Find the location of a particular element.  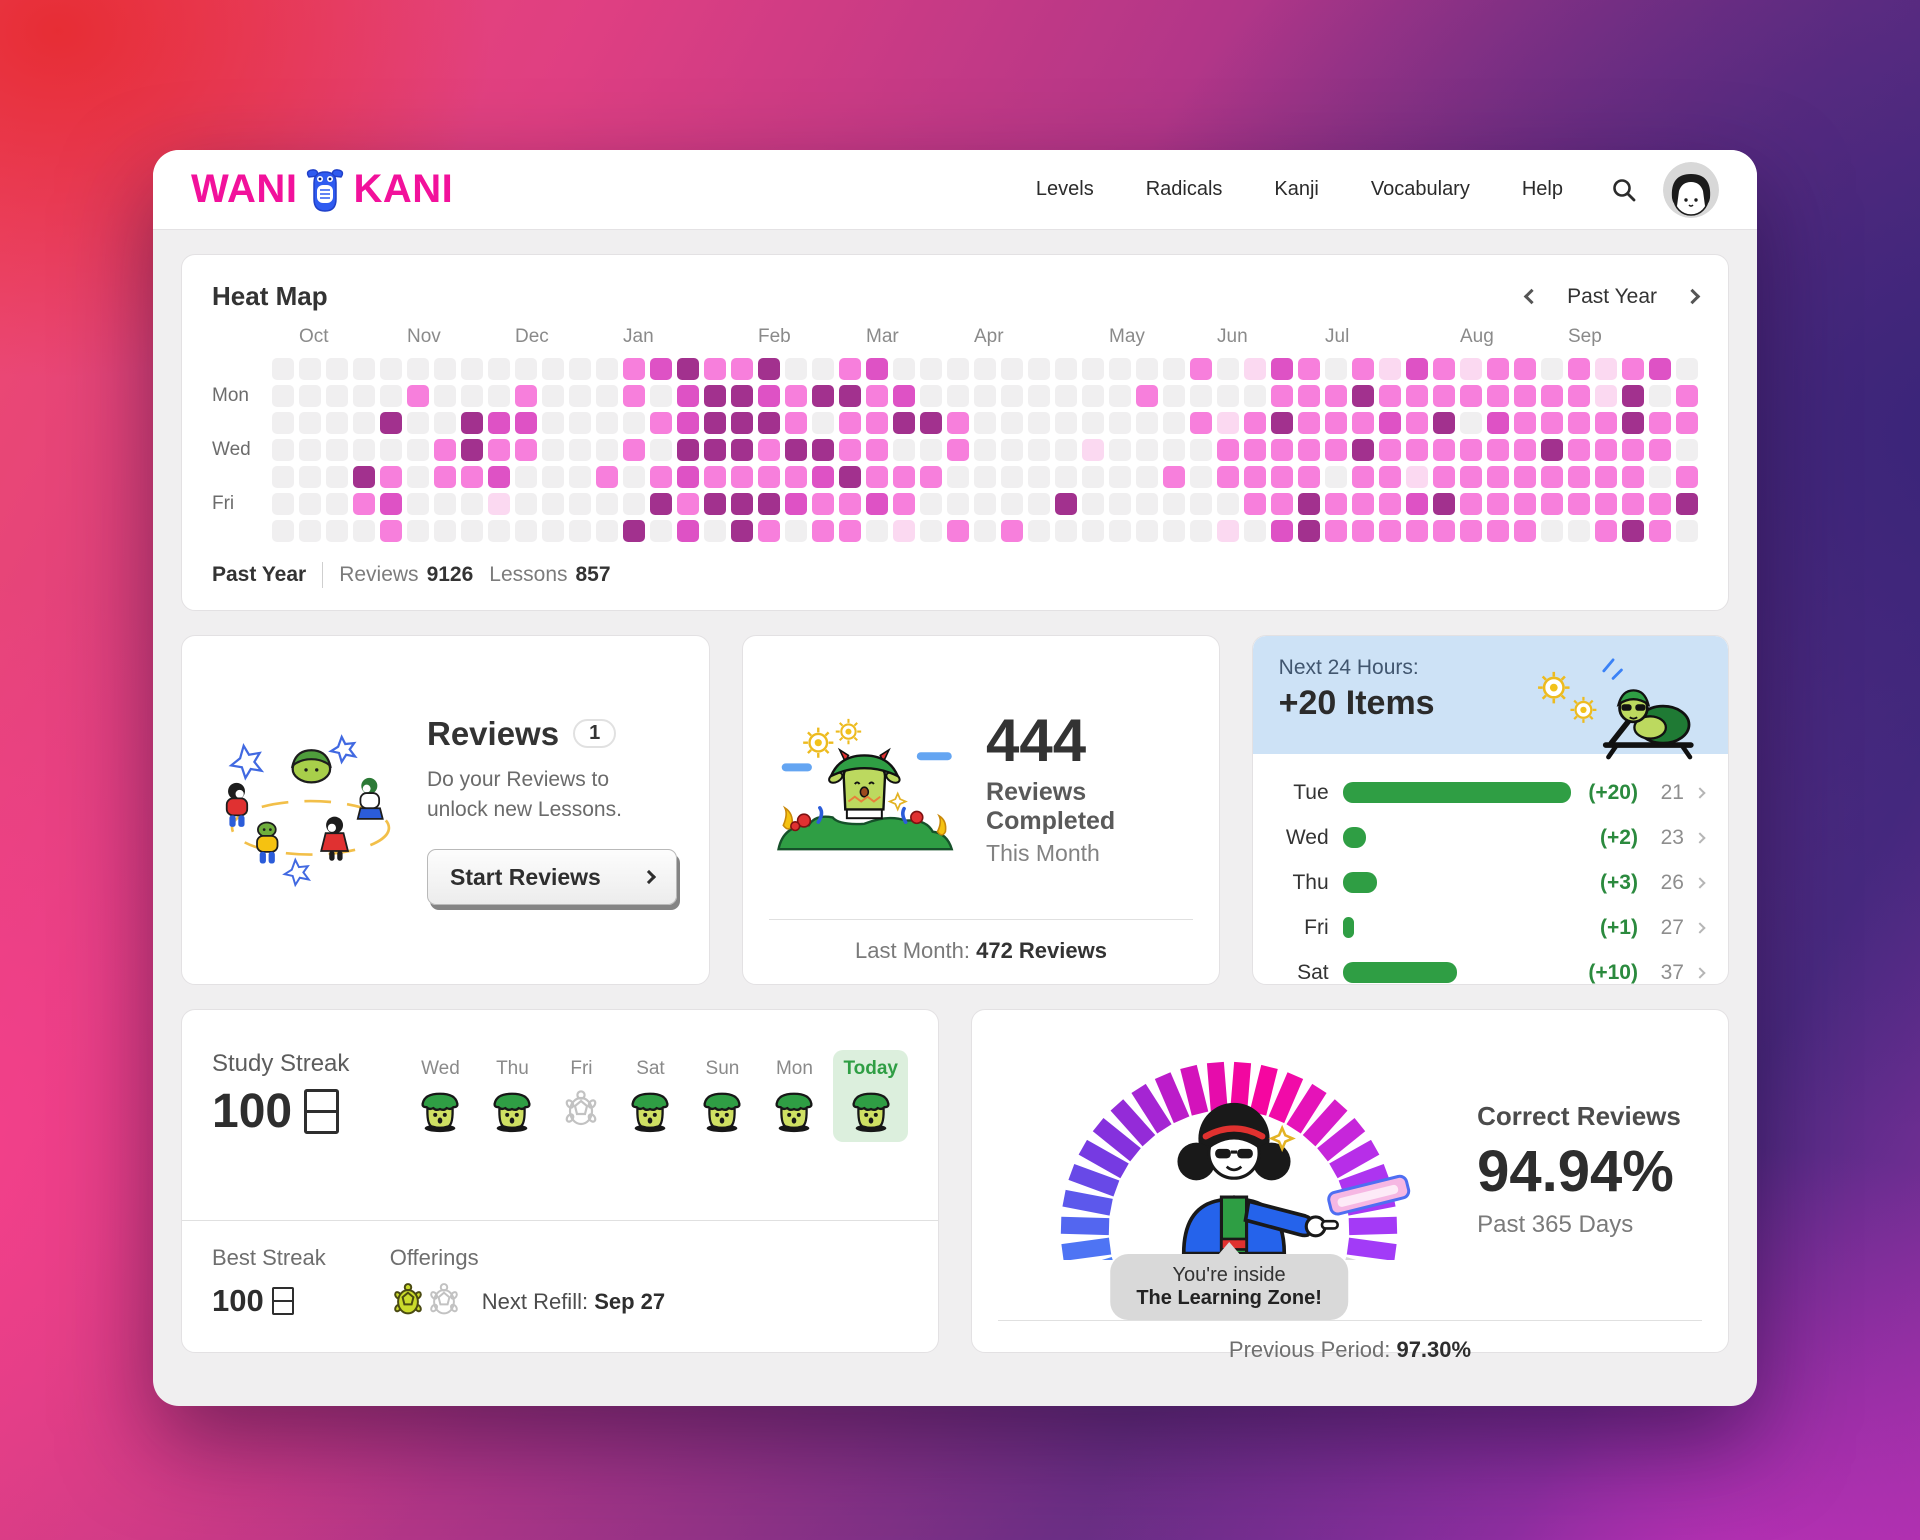

nav-item-levels: Levels is located at coordinates (1064, 189).